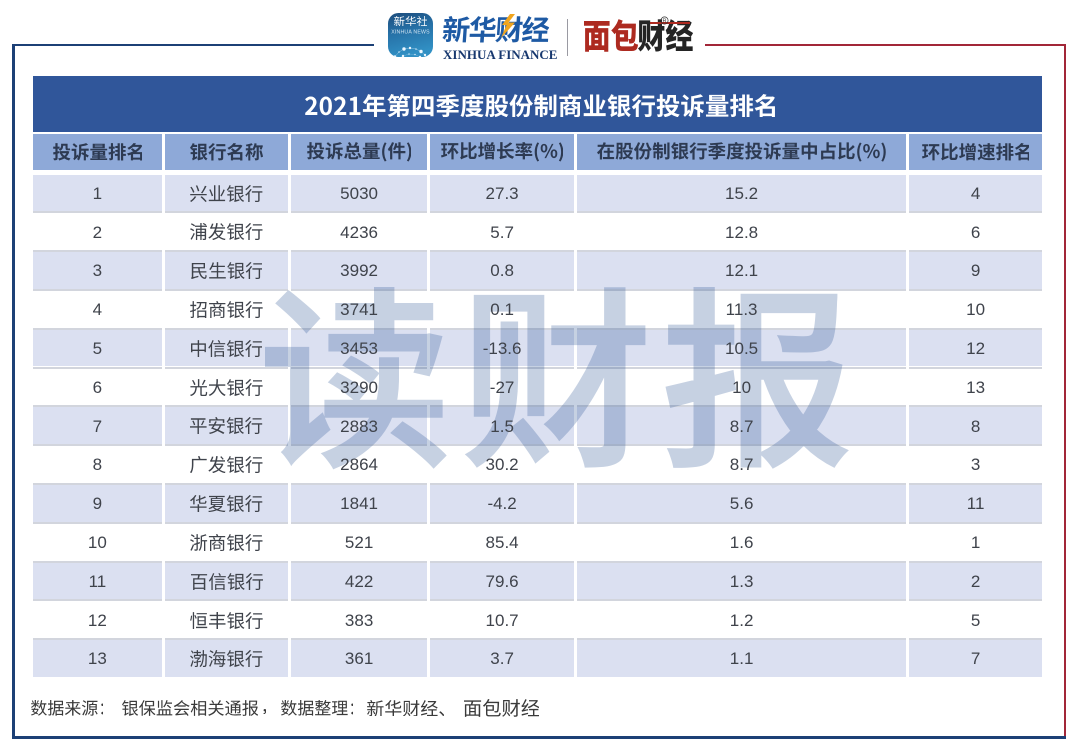 This screenshot has height=753, width=1080. Describe the element at coordinates (410, 33) in the screenshot. I see `svg-text: XINHUA NEWS` at that location.